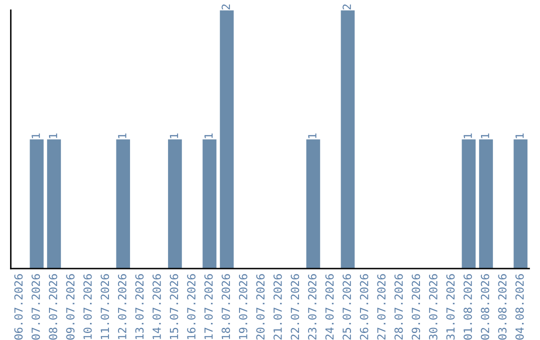 The width and height of the screenshot is (540, 340). I want to click on x-tick-label: 18.07.2026, so click(226, 307).